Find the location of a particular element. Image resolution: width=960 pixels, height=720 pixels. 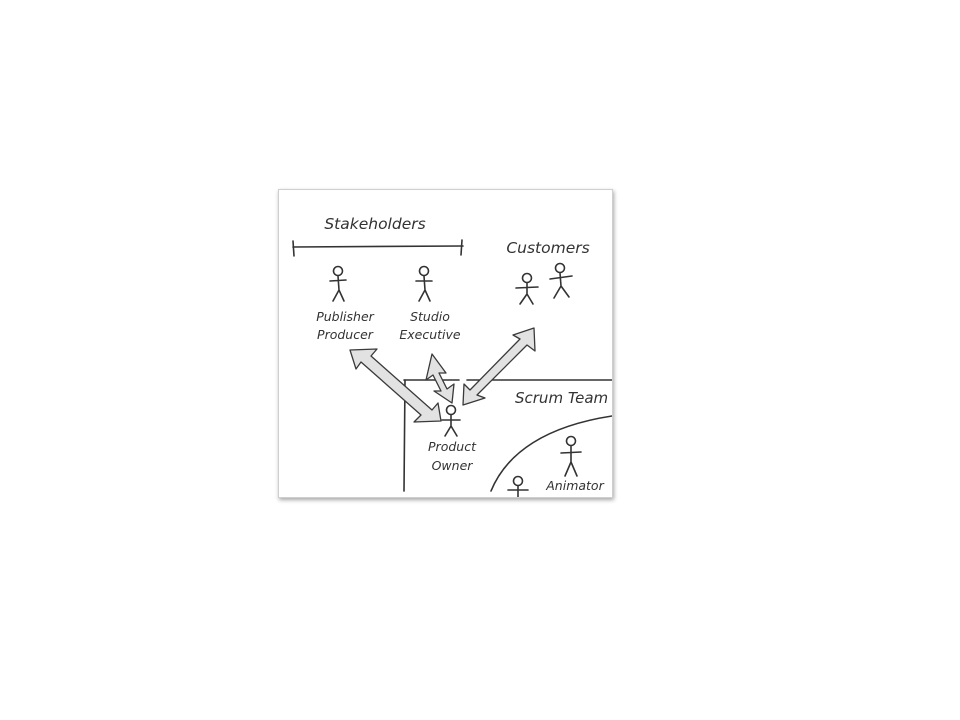

development-team-arc is located at coordinates (551, 453).